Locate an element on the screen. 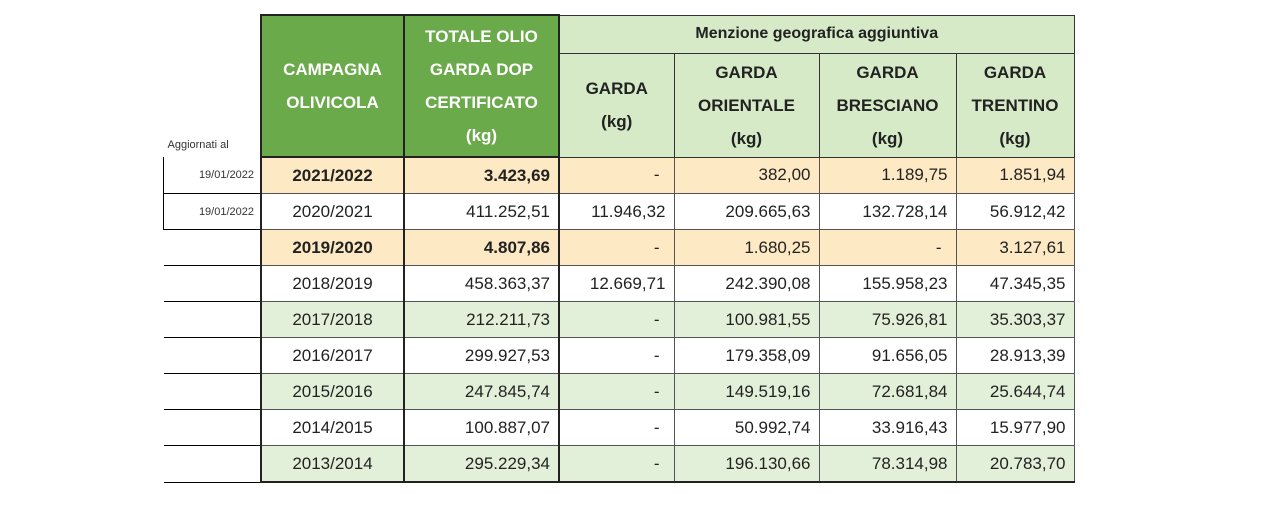 The height and width of the screenshot is (505, 1275). bresciano-cell: 75.926,81 is located at coordinates (887, 319).